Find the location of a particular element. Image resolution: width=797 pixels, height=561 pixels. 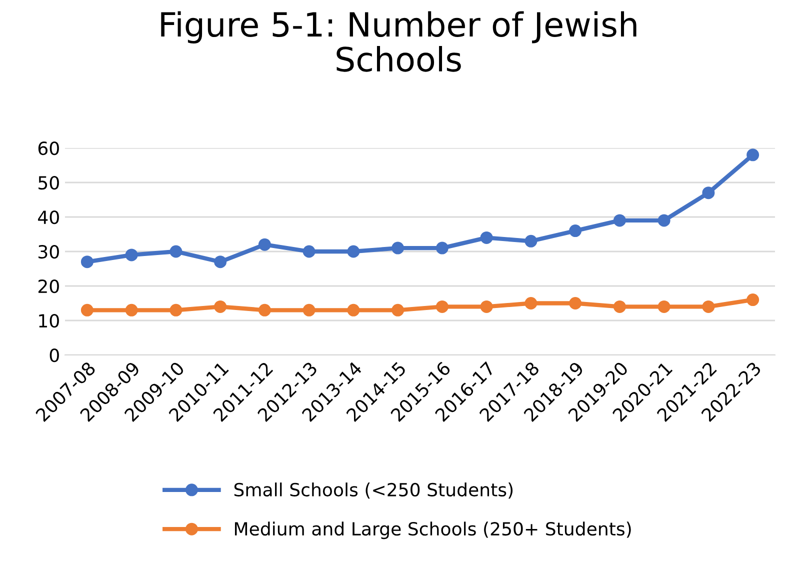

y-tick-label: 60 is located at coordinates (48, 148).